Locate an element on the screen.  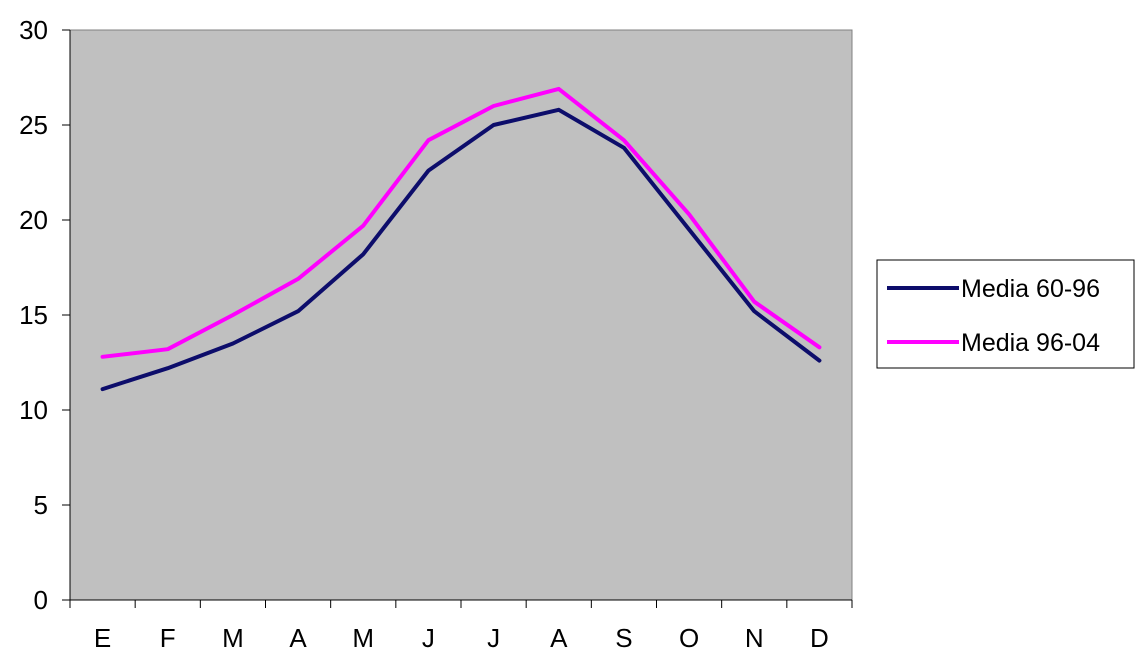
legend-box is located at coordinates (1005, 314).